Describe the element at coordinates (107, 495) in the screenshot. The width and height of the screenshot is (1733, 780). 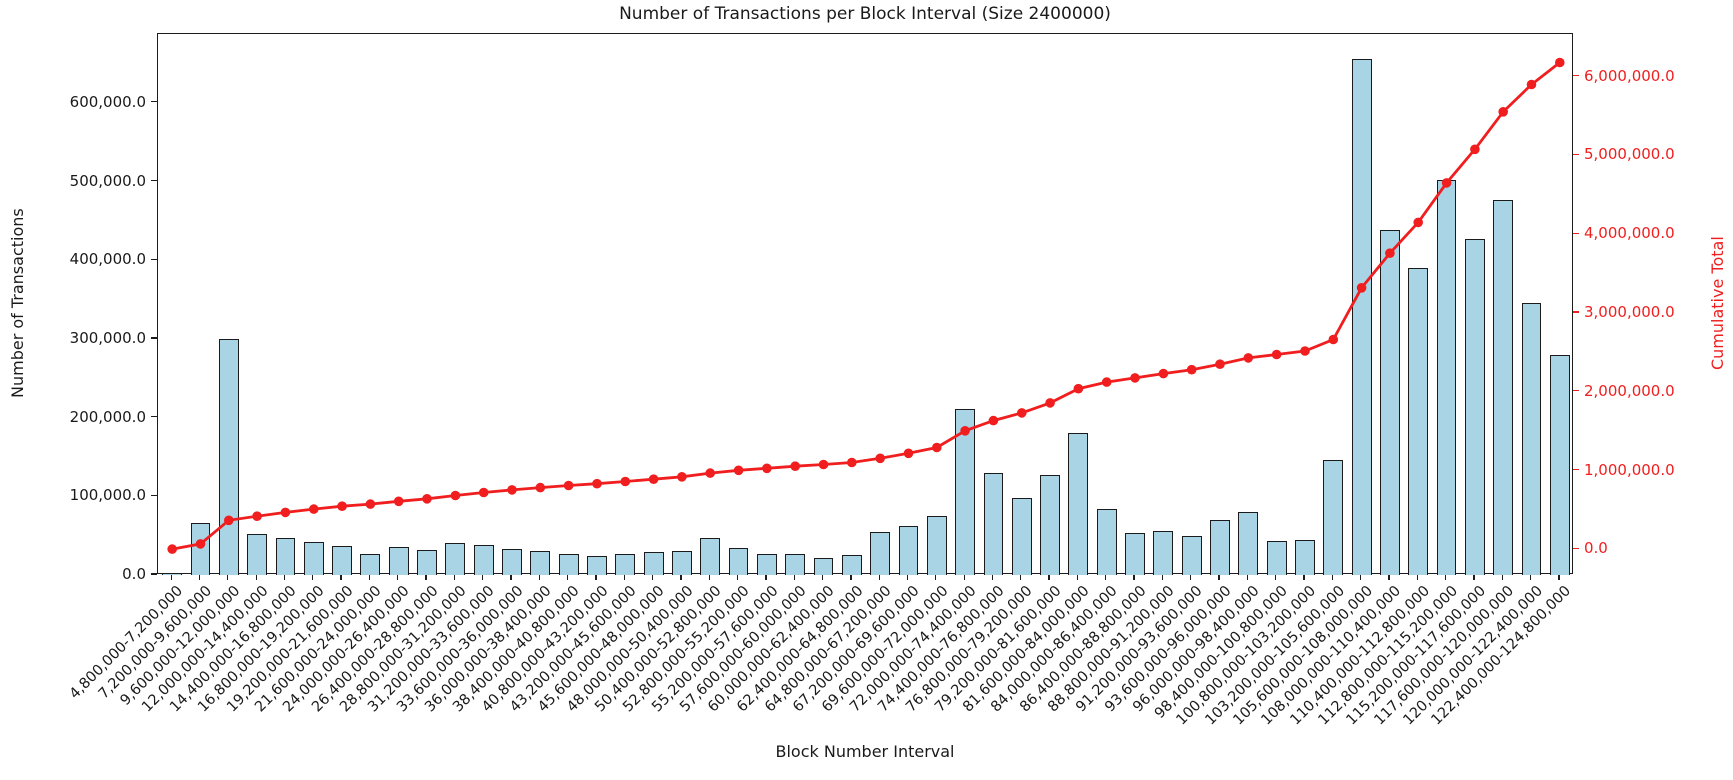
I see `y-left-tick-label: 100,000.0` at that location.